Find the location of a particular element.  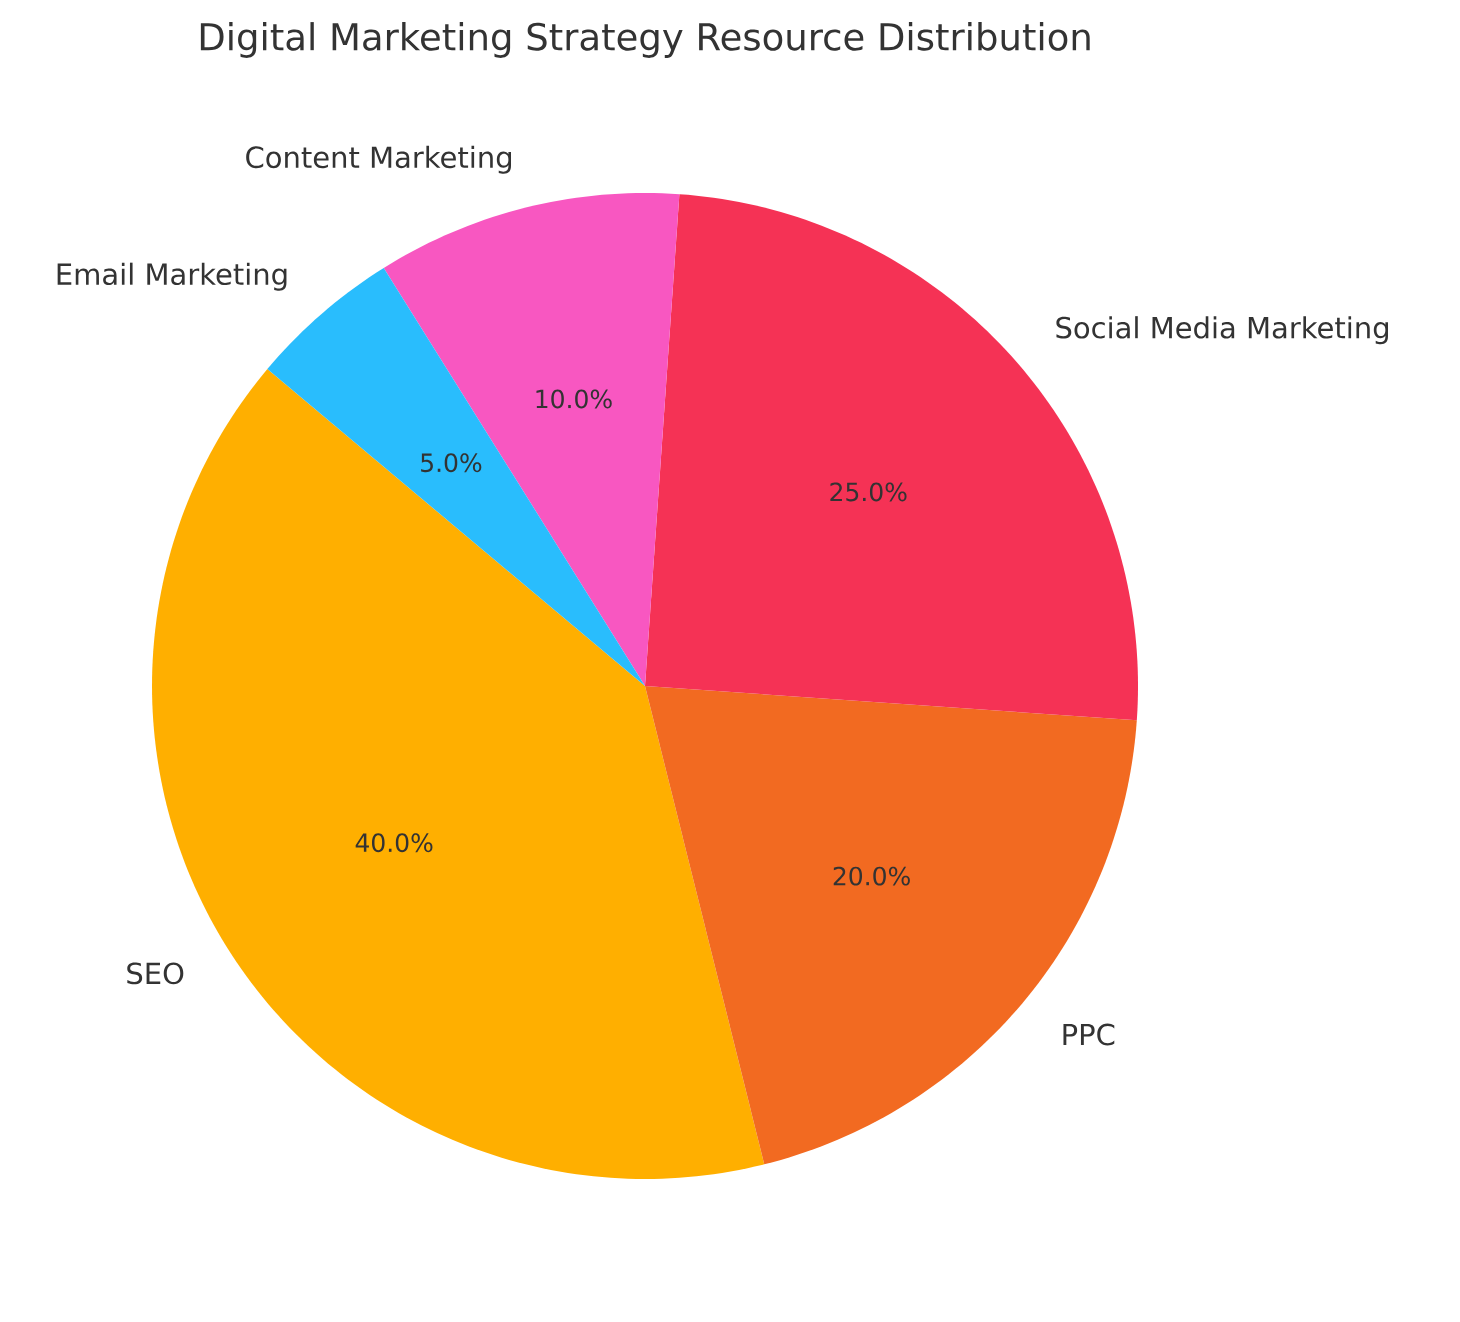

data-label: 25.0% is located at coordinates (868, 492).